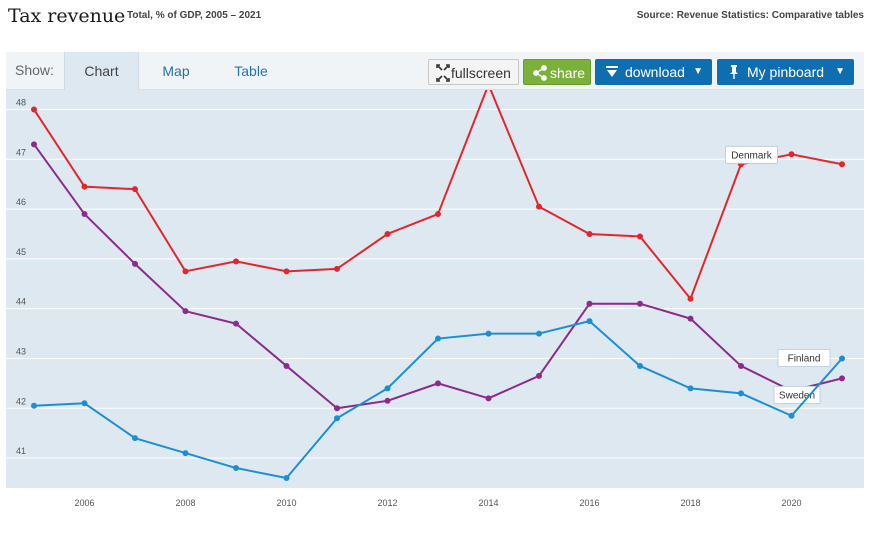 This screenshot has height=536, width=872. Describe the element at coordinates (21, 152) in the screenshot. I see `y-tick-label: 47` at that location.